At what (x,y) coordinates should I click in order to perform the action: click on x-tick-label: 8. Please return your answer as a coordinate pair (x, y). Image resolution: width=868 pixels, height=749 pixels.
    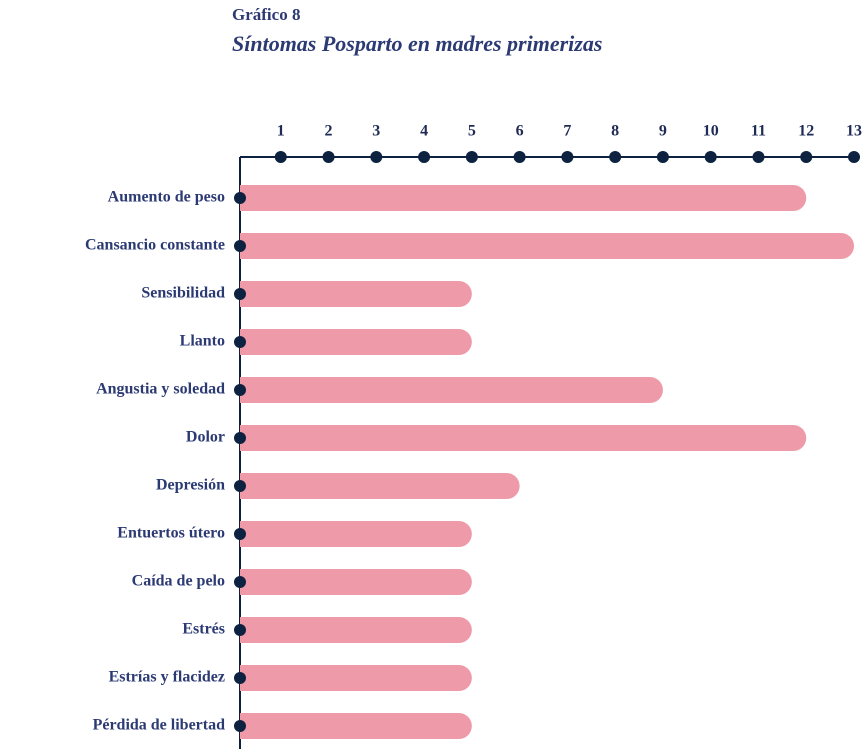
    Looking at the image, I should click on (615, 131).